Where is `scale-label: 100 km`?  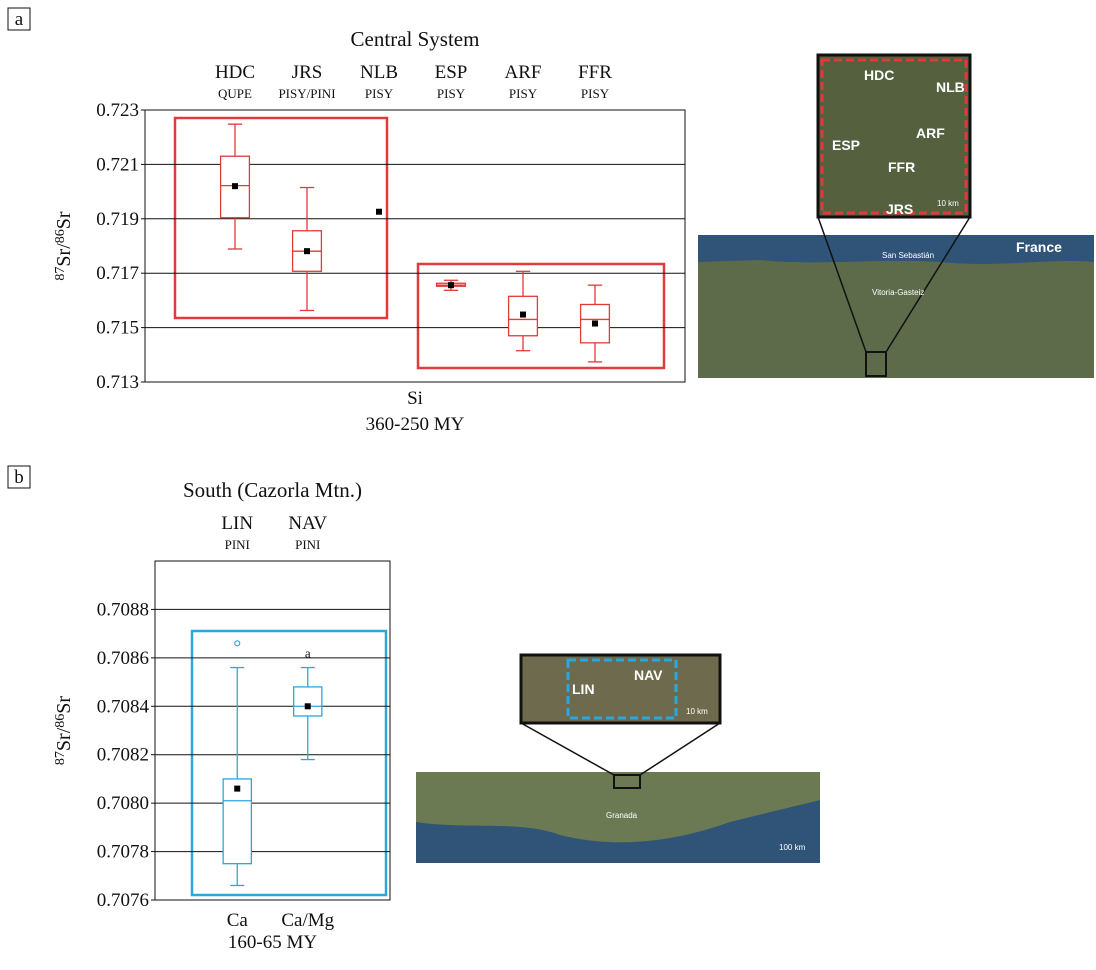
scale-label: 100 km is located at coordinates (792, 847).